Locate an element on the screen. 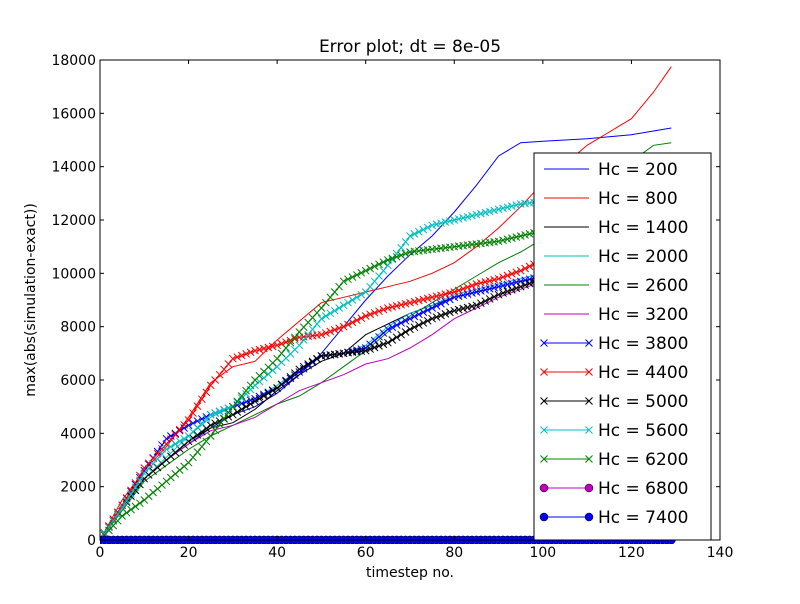 This screenshot has height=604, width=800. legend-label-hc-800: Hc = 800 is located at coordinates (638, 199).